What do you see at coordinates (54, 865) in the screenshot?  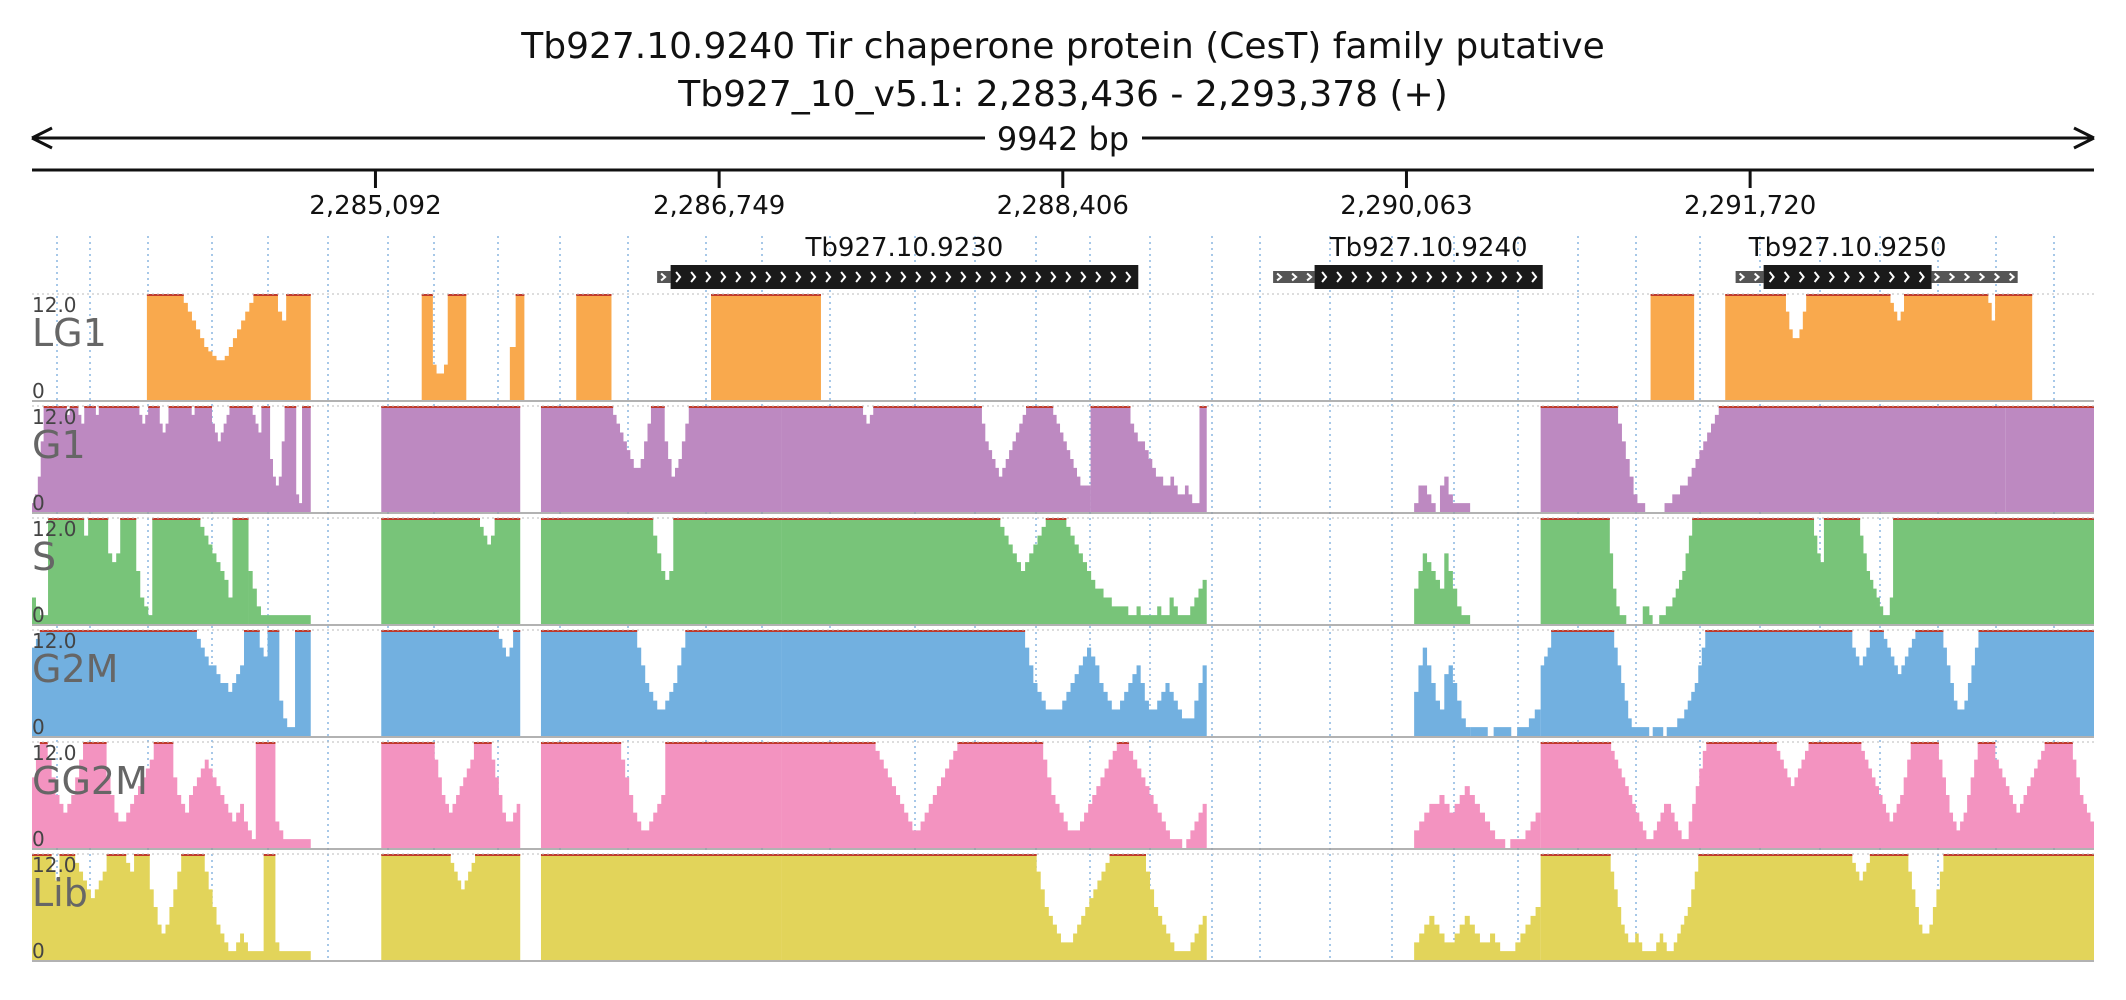 I see `track-ymax-Lib: 12.0` at bounding box center [54, 865].